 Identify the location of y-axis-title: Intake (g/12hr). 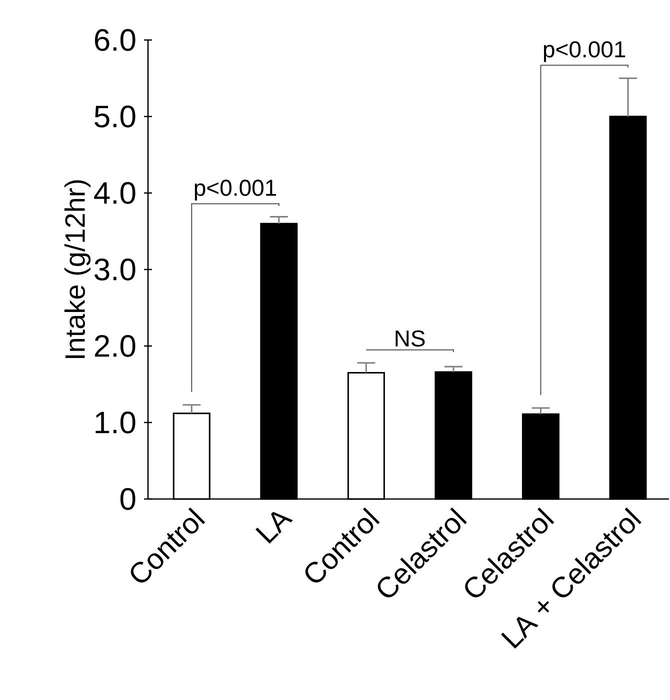
(77, 269).